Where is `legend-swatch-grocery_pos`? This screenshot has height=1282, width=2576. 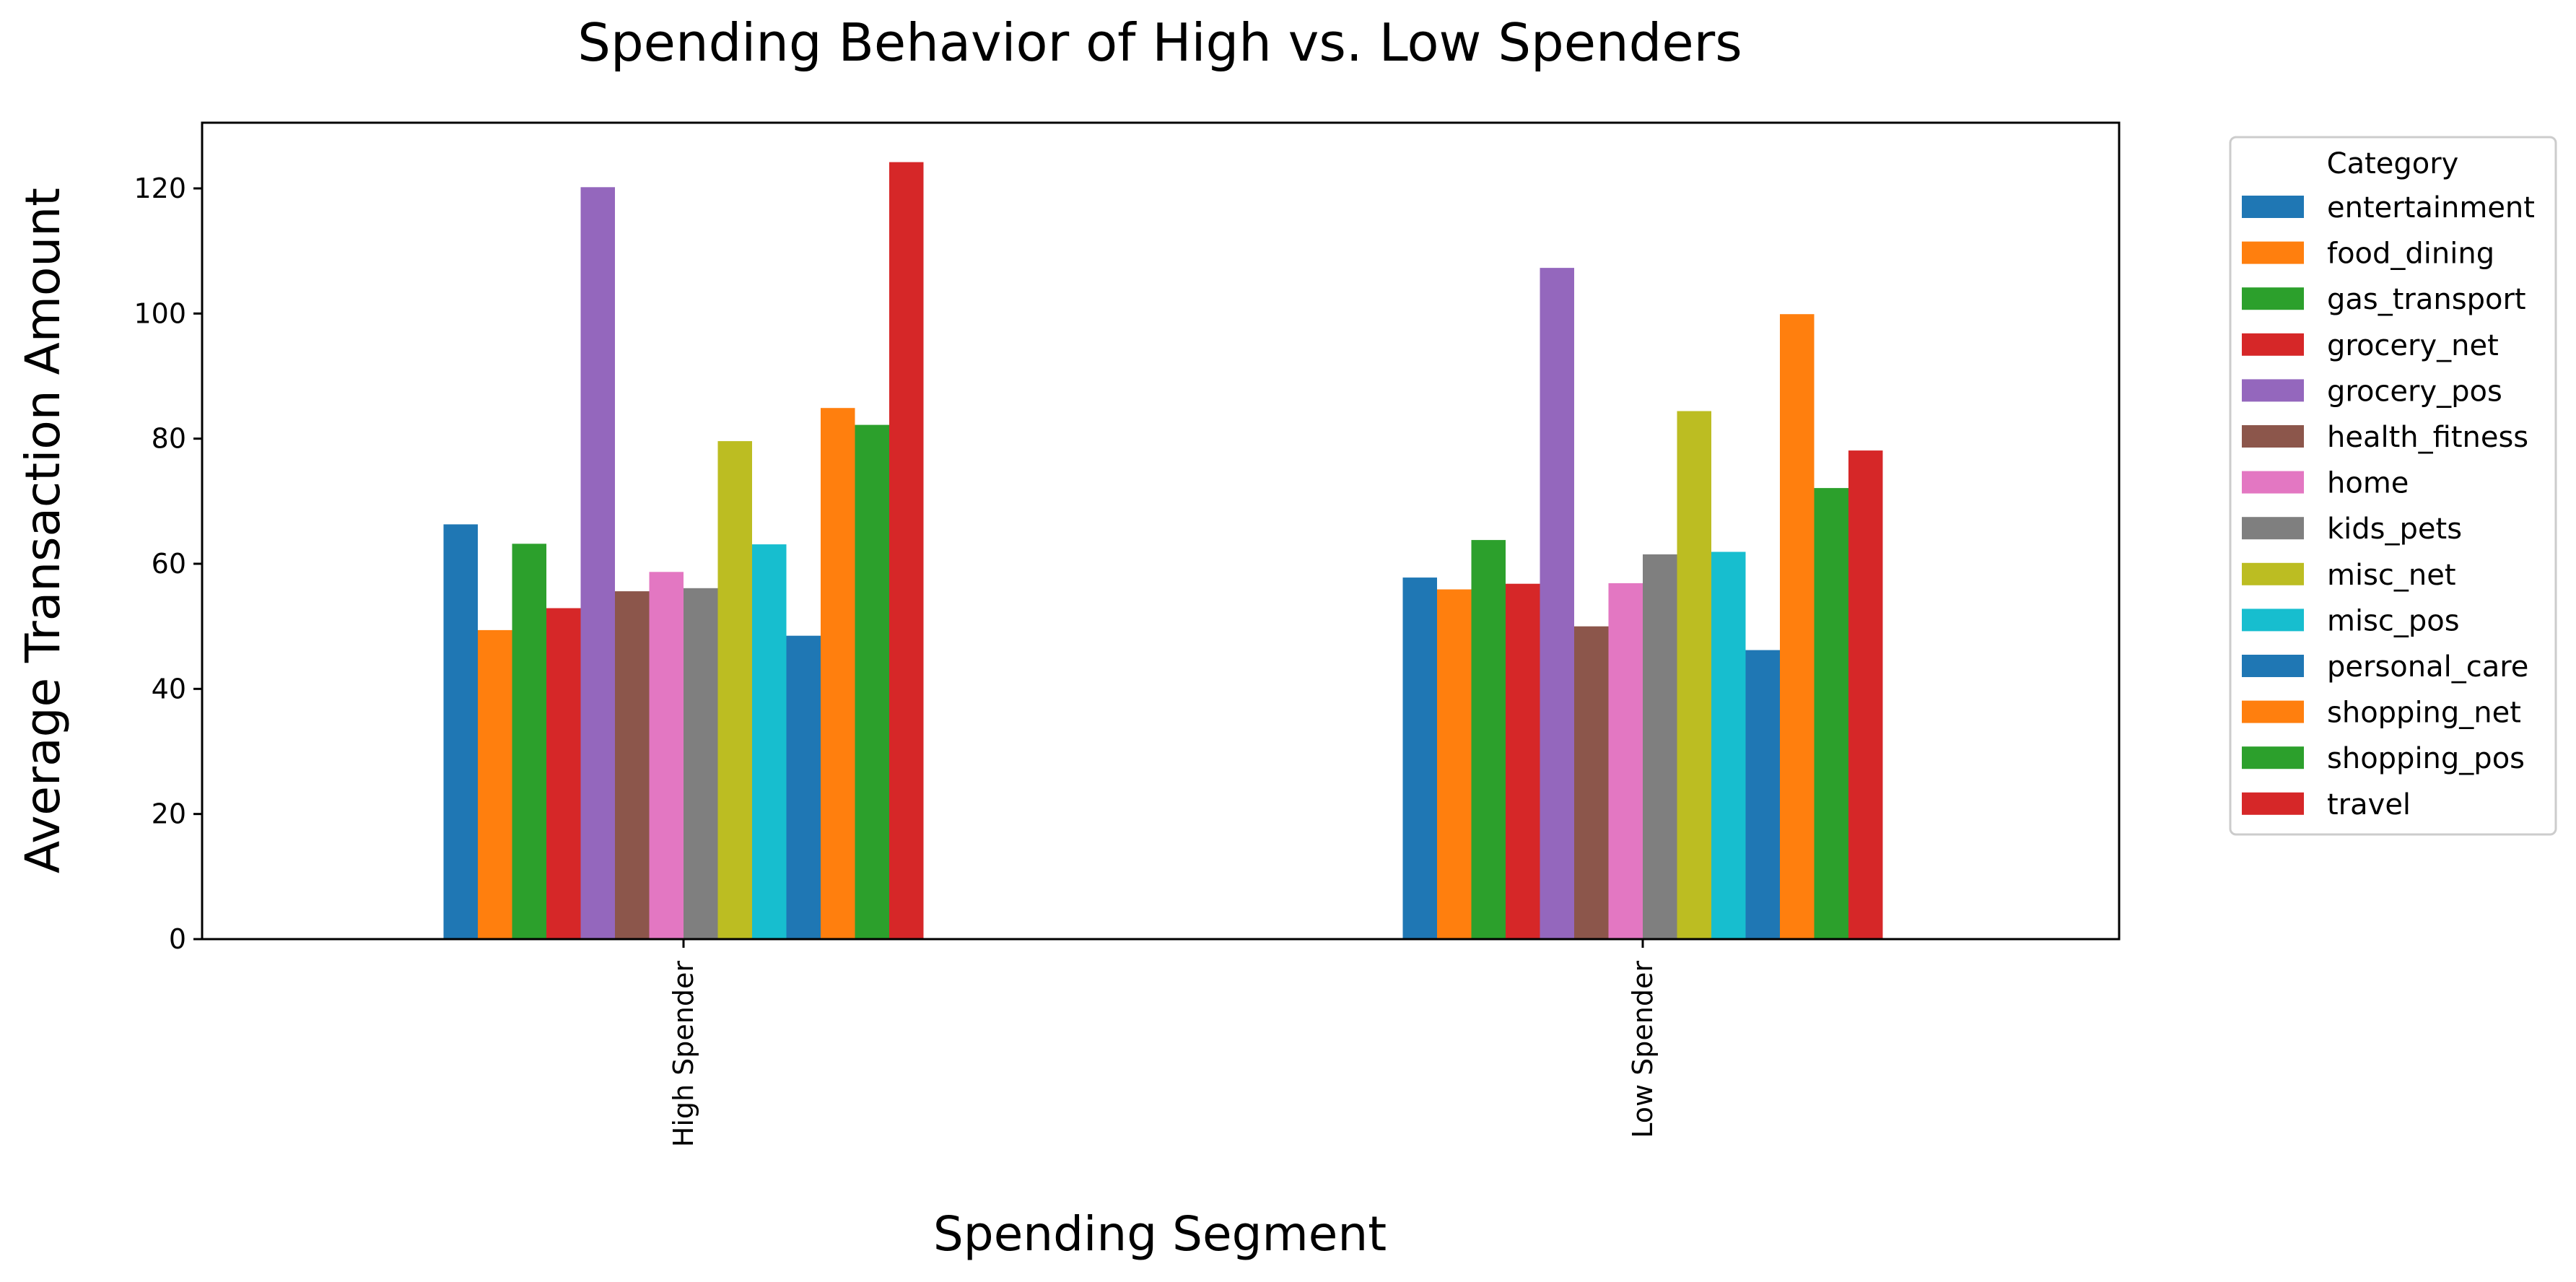
legend-swatch-grocery_pos is located at coordinates (2273, 391).